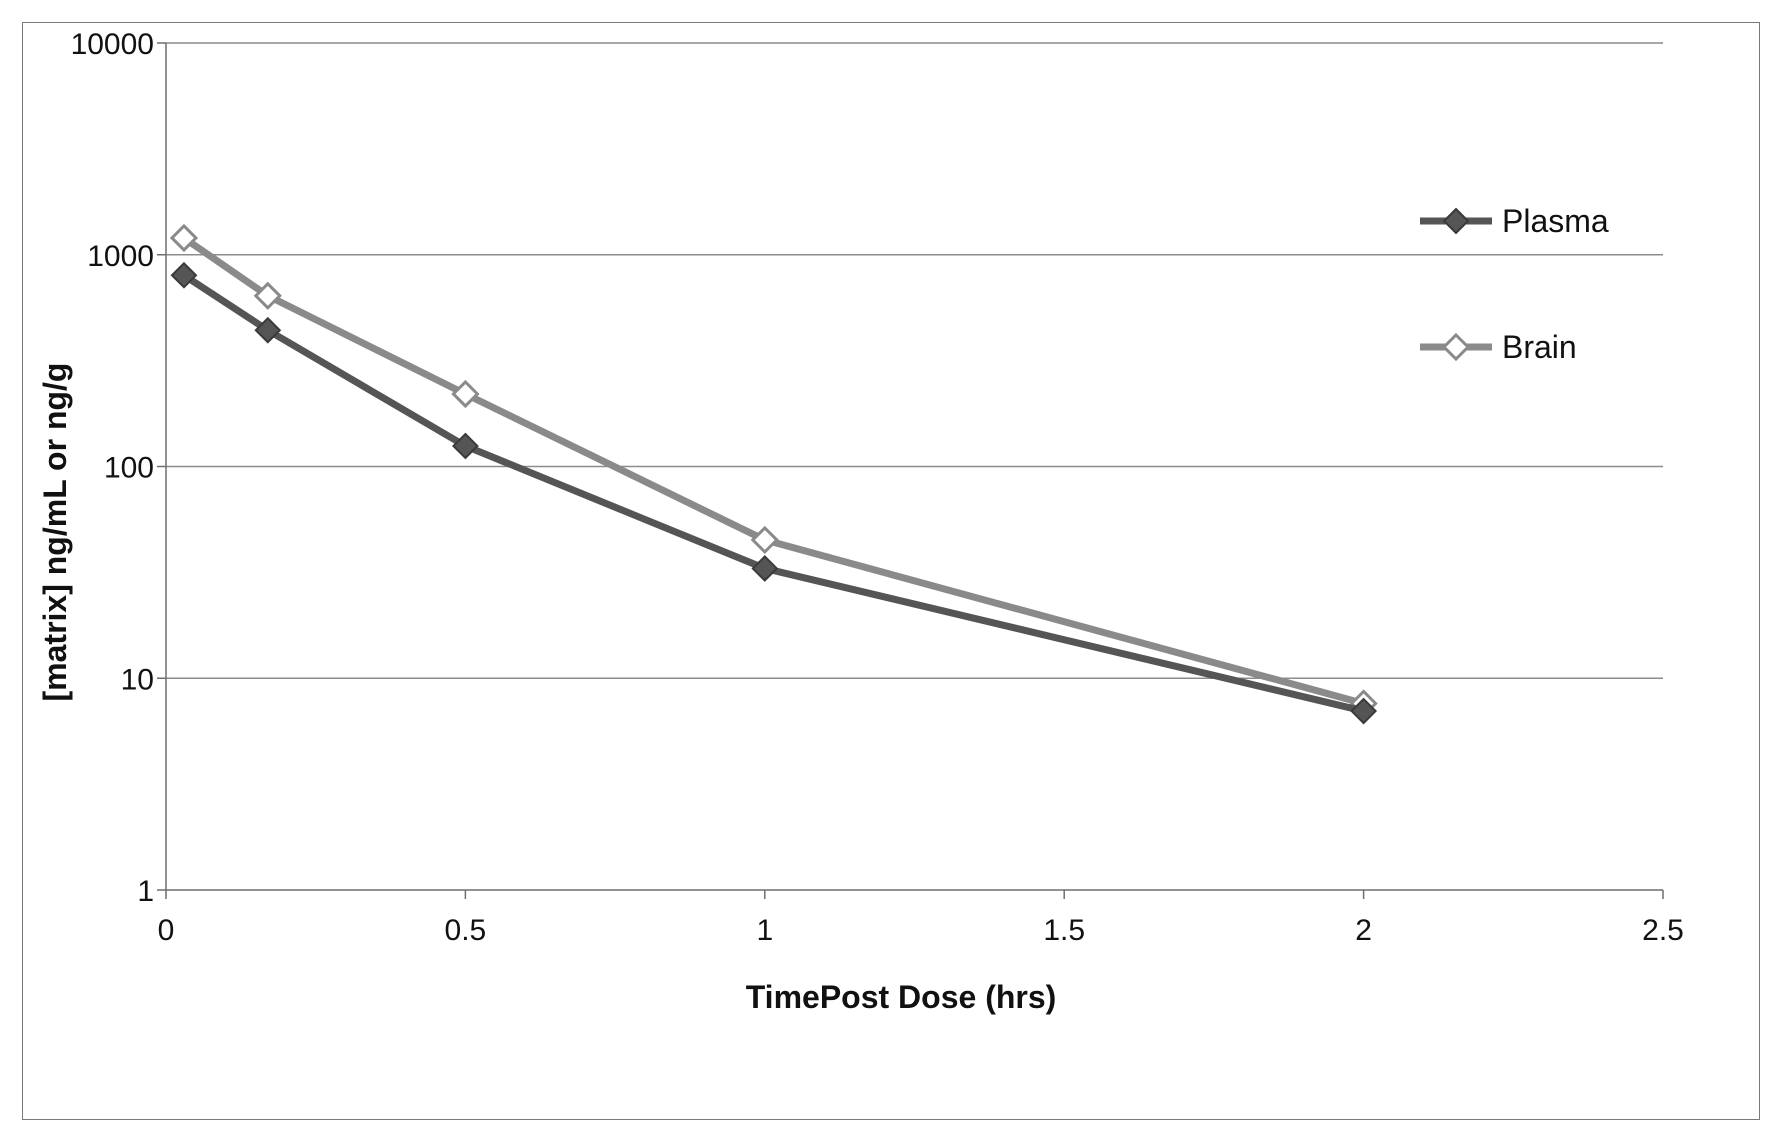 The image size is (1777, 1133). What do you see at coordinates (1539, 347) in the screenshot?
I see `legend-label-brain: Brain` at bounding box center [1539, 347].